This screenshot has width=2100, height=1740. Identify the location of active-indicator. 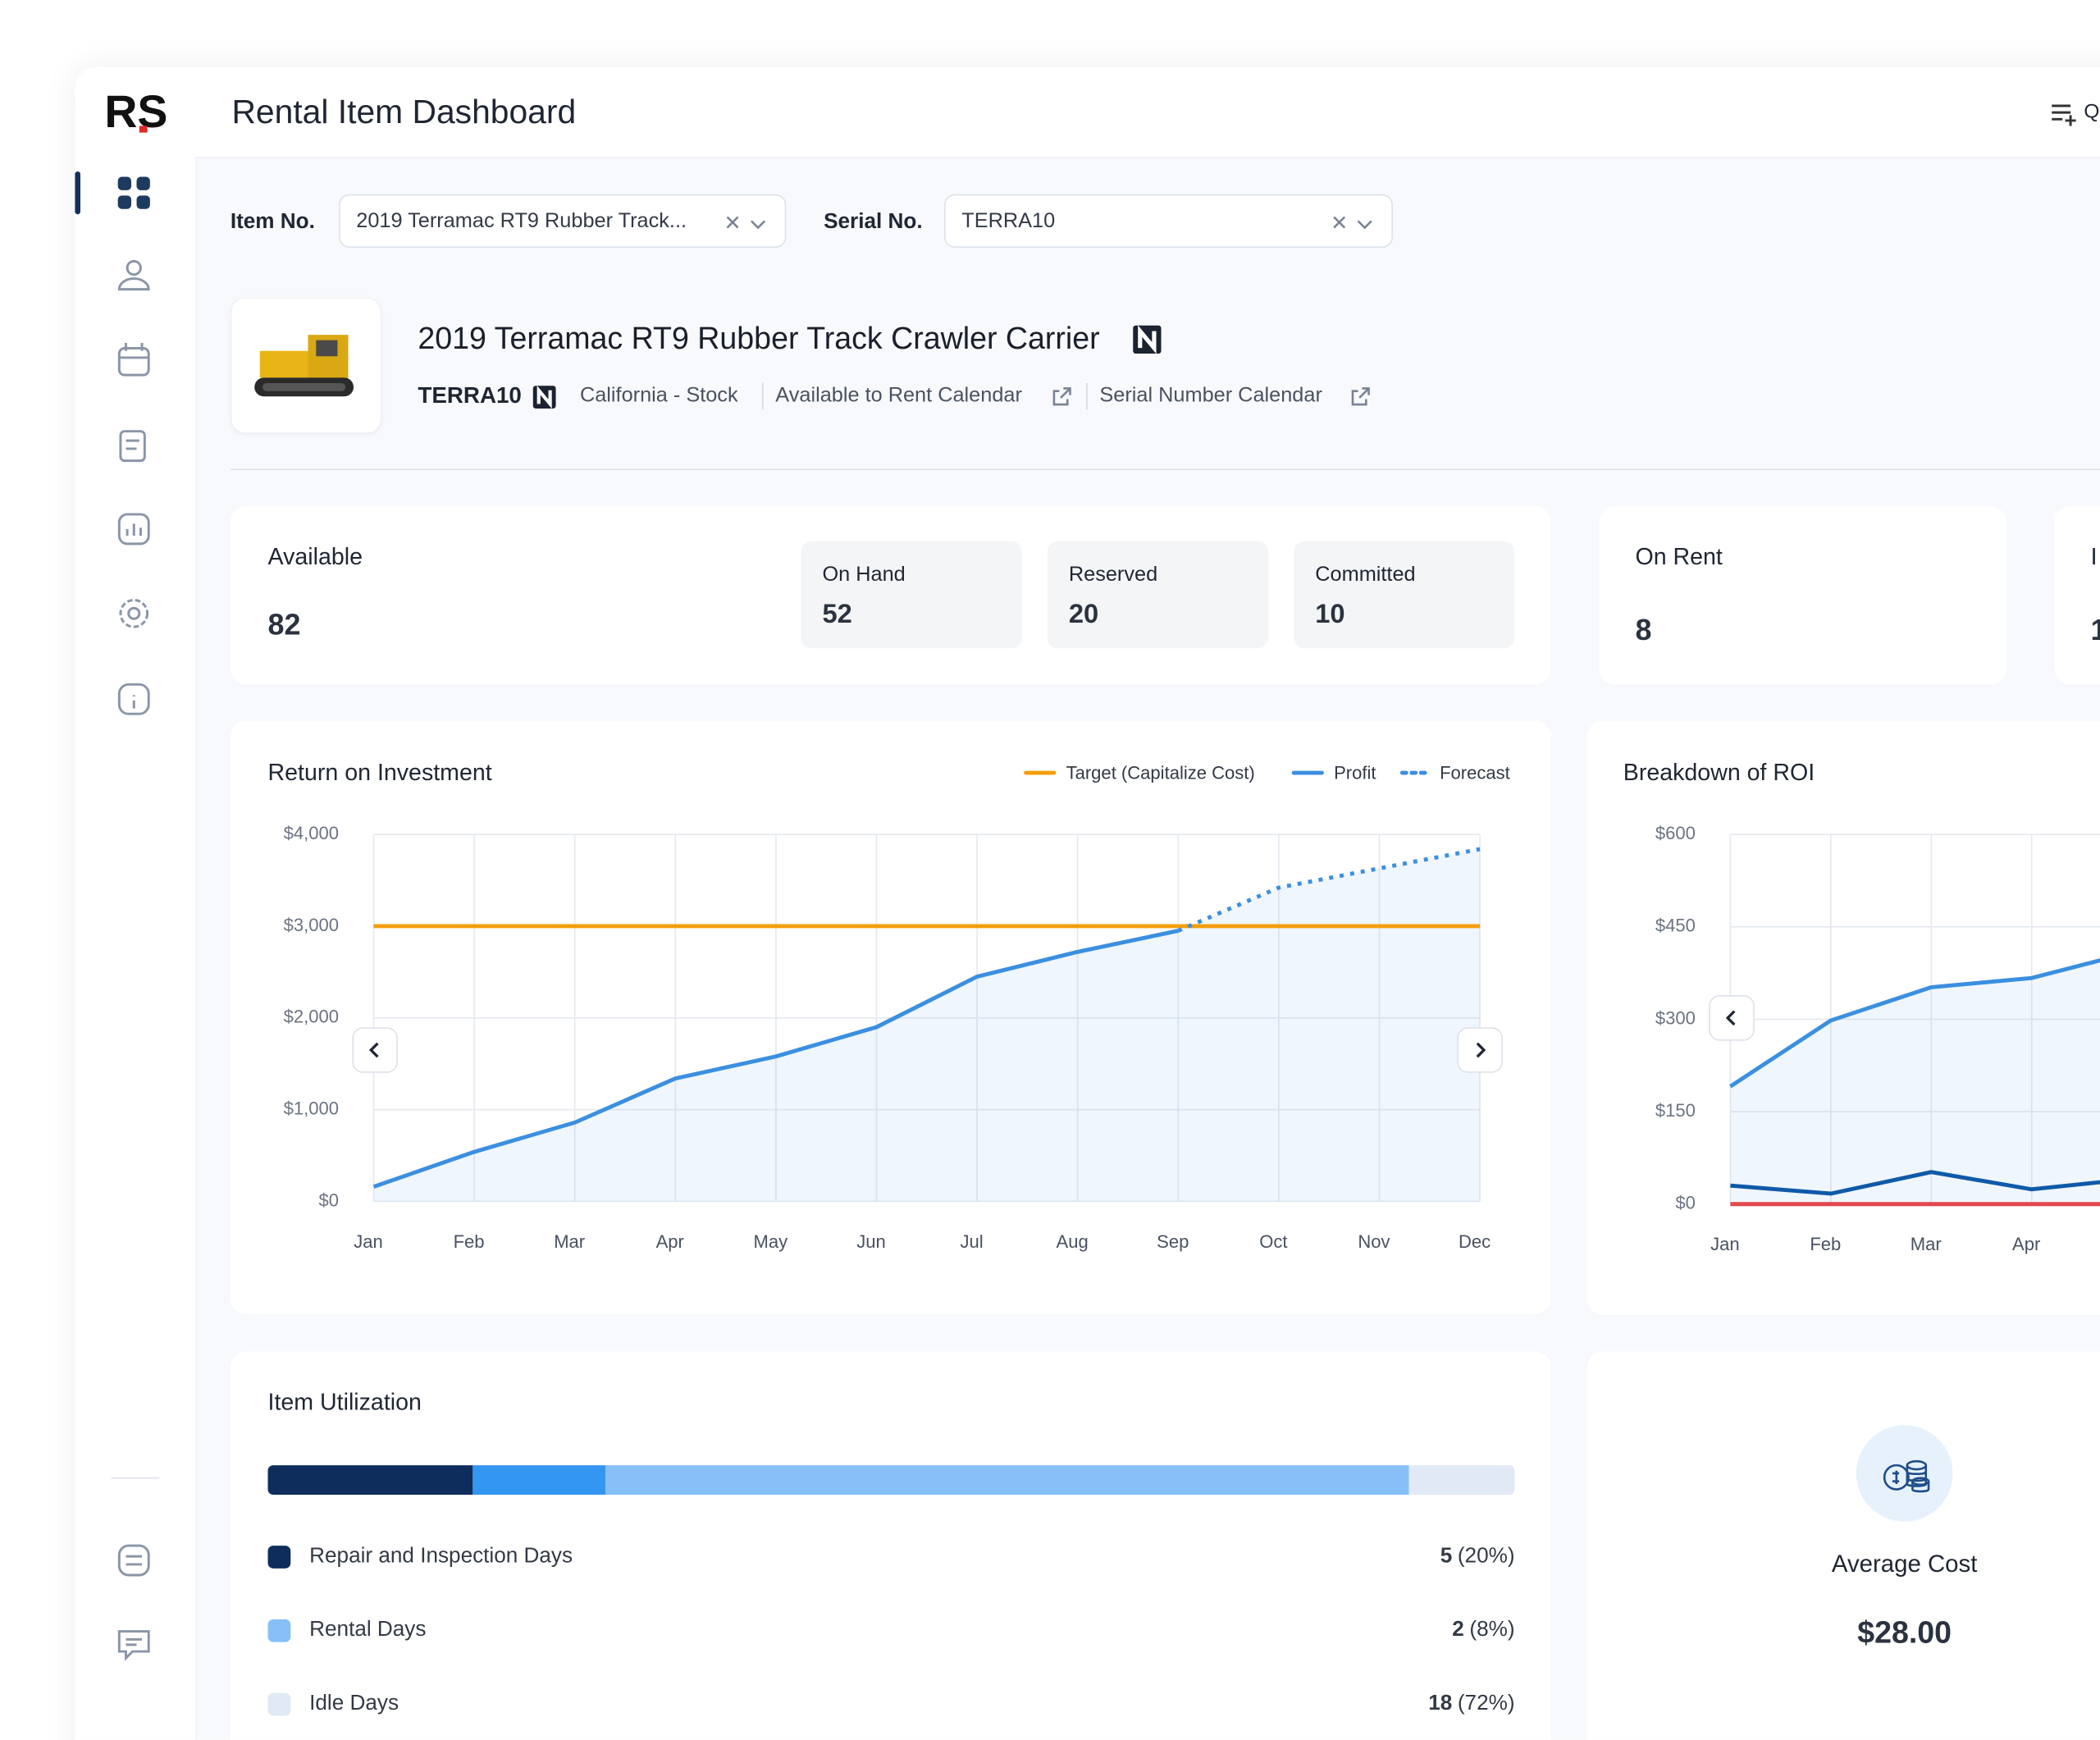
(77, 193).